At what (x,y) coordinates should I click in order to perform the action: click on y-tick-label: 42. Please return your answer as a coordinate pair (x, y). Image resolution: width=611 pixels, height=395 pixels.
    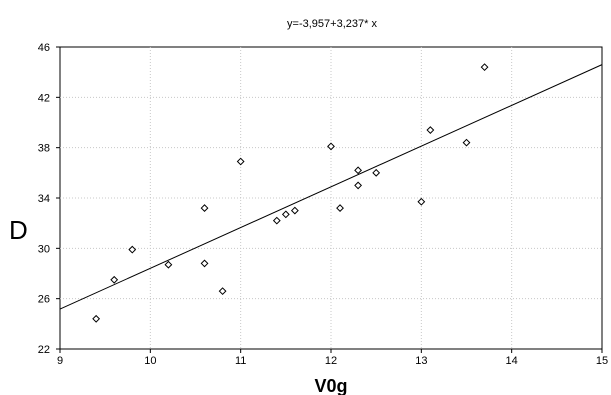
    Looking at the image, I should click on (44, 98).